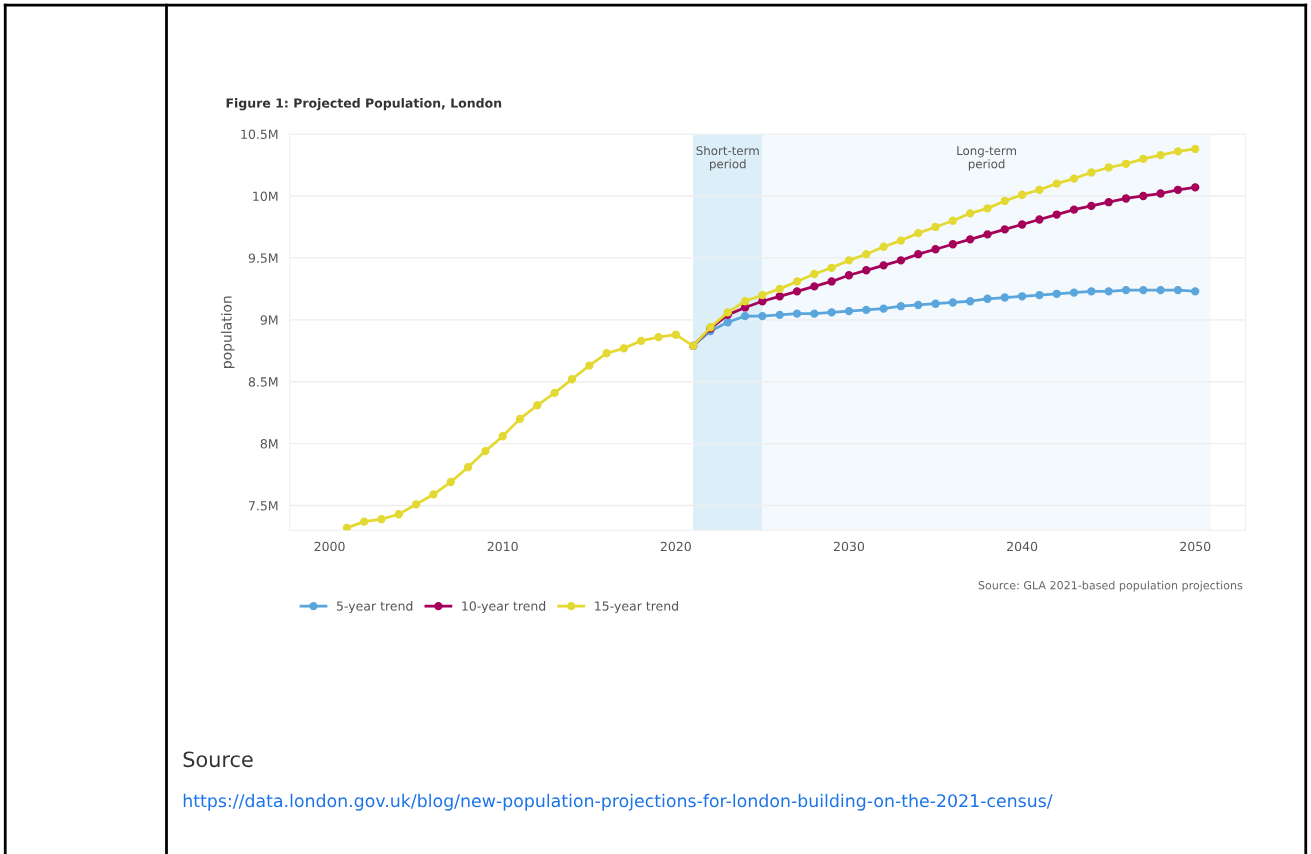 Image resolution: width=1311 pixels, height=854 pixels. Describe the element at coordinates (263, 382) in the screenshot. I see `y-tick-label: 8.5M` at that location.